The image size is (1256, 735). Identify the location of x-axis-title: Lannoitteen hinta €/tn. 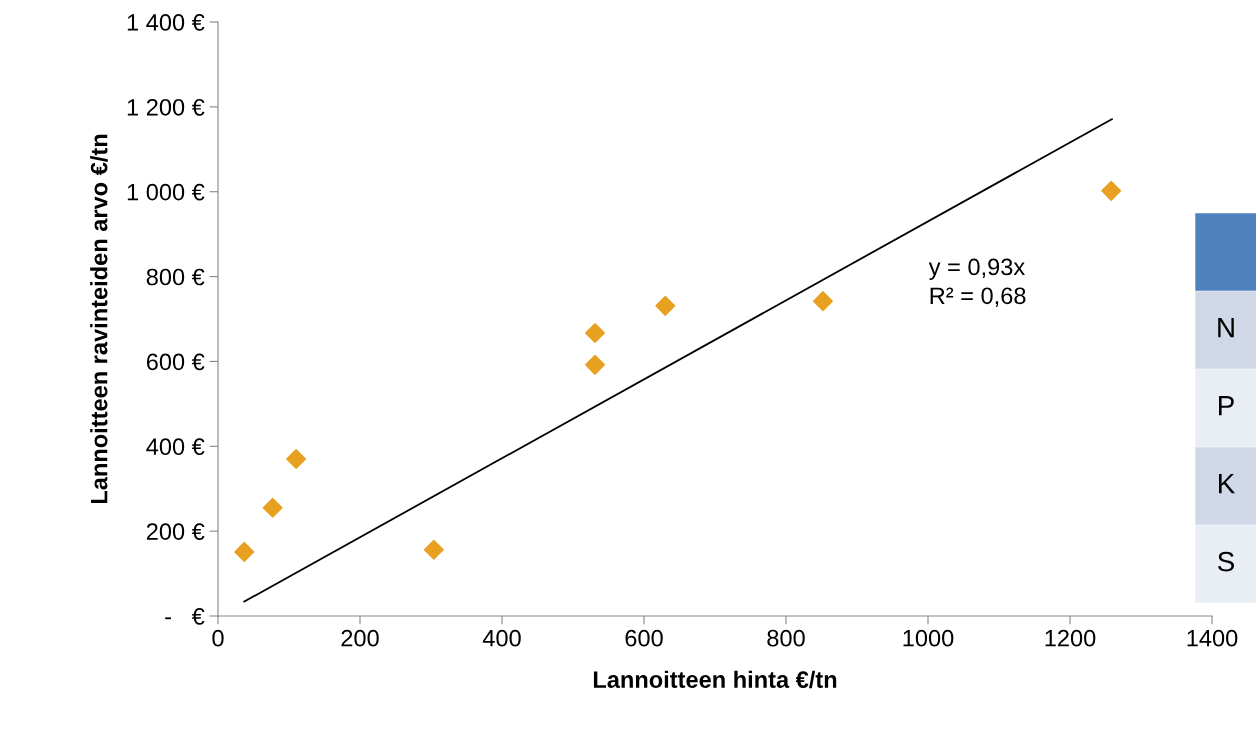
(715, 679).